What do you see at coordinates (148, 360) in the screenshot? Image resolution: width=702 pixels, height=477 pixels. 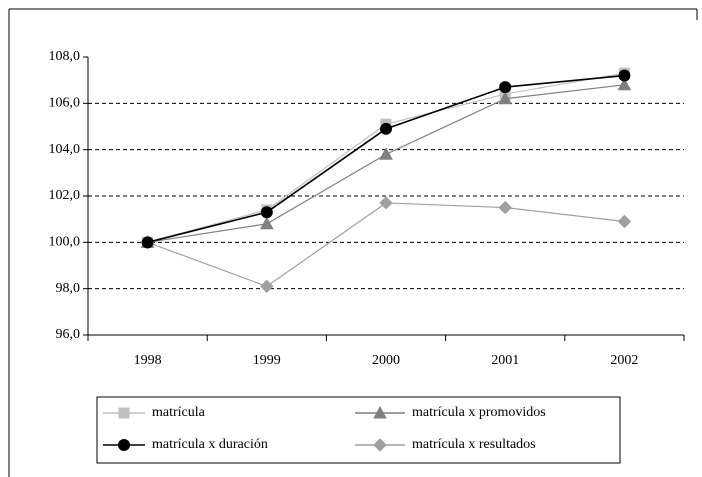 I see `x-tick-label: 1998` at bounding box center [148, 360].